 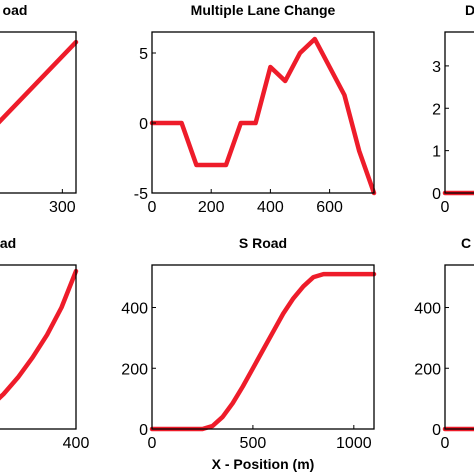 What do you see at coordinates (8, 243) in the screenshot?
I see `subplot-title-4: ad` at bounding box center [8, 243].